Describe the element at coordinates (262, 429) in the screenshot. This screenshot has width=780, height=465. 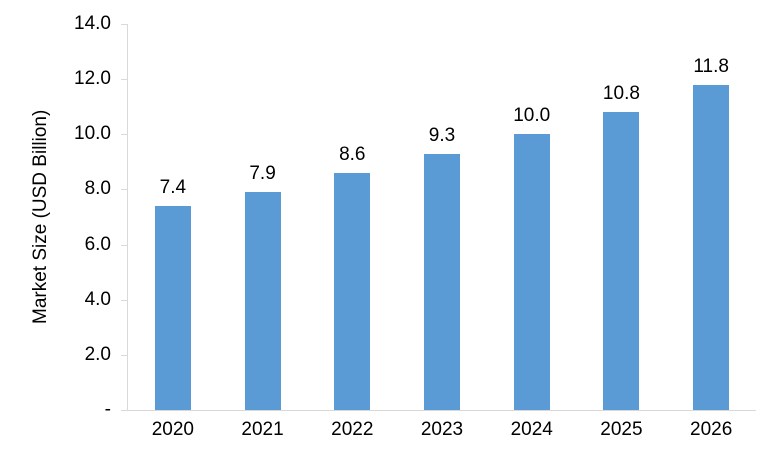
I see `x-tick-label: 2021` at that location.